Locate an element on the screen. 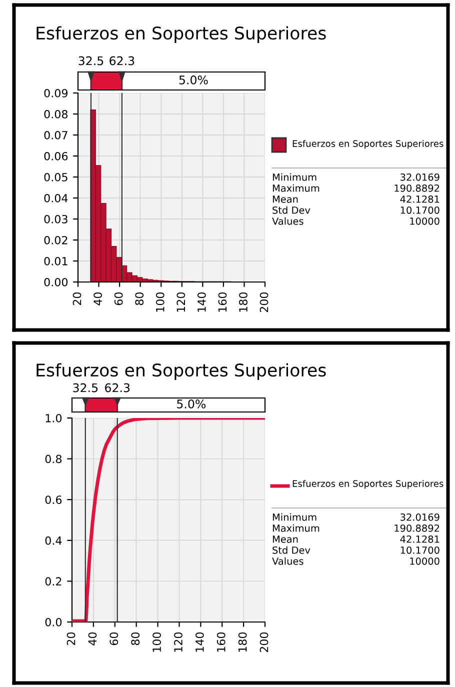  y-tick-label: 0.07 is located at coordinates (56, 135).